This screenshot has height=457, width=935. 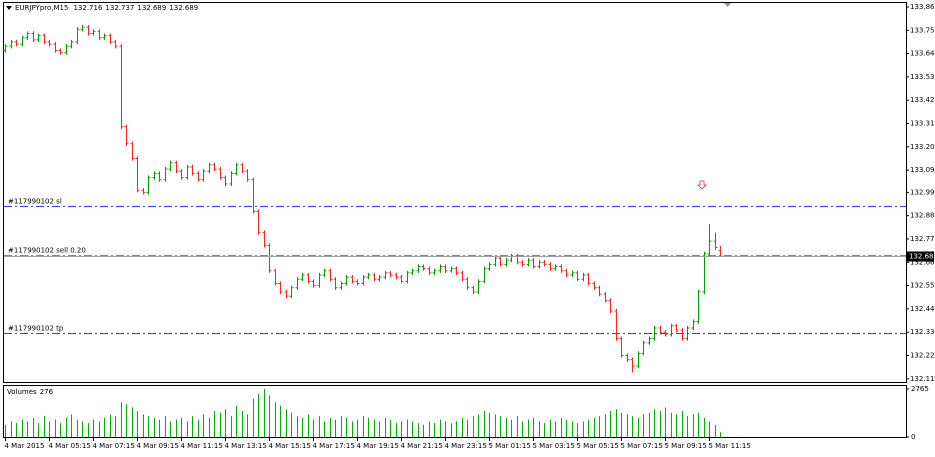 I want to click on x-tick-label: 4 Mar 09:15, so click(x=158, y=446).